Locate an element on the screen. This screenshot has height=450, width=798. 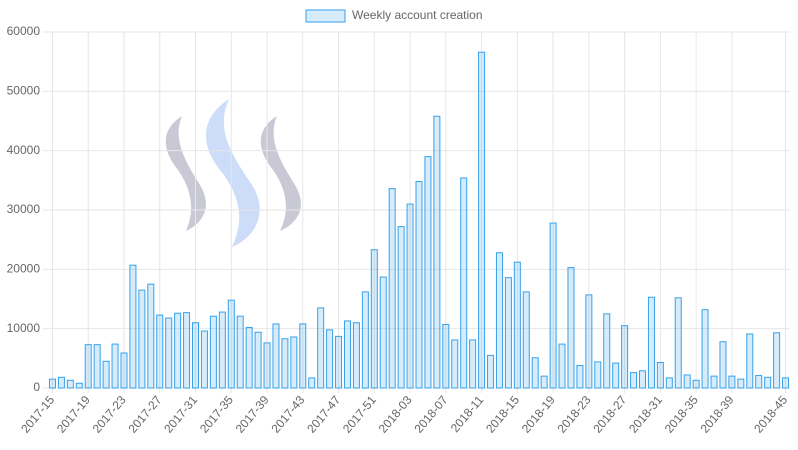
x-tick-label: 2018-19 is located at coordinates (538, 414).